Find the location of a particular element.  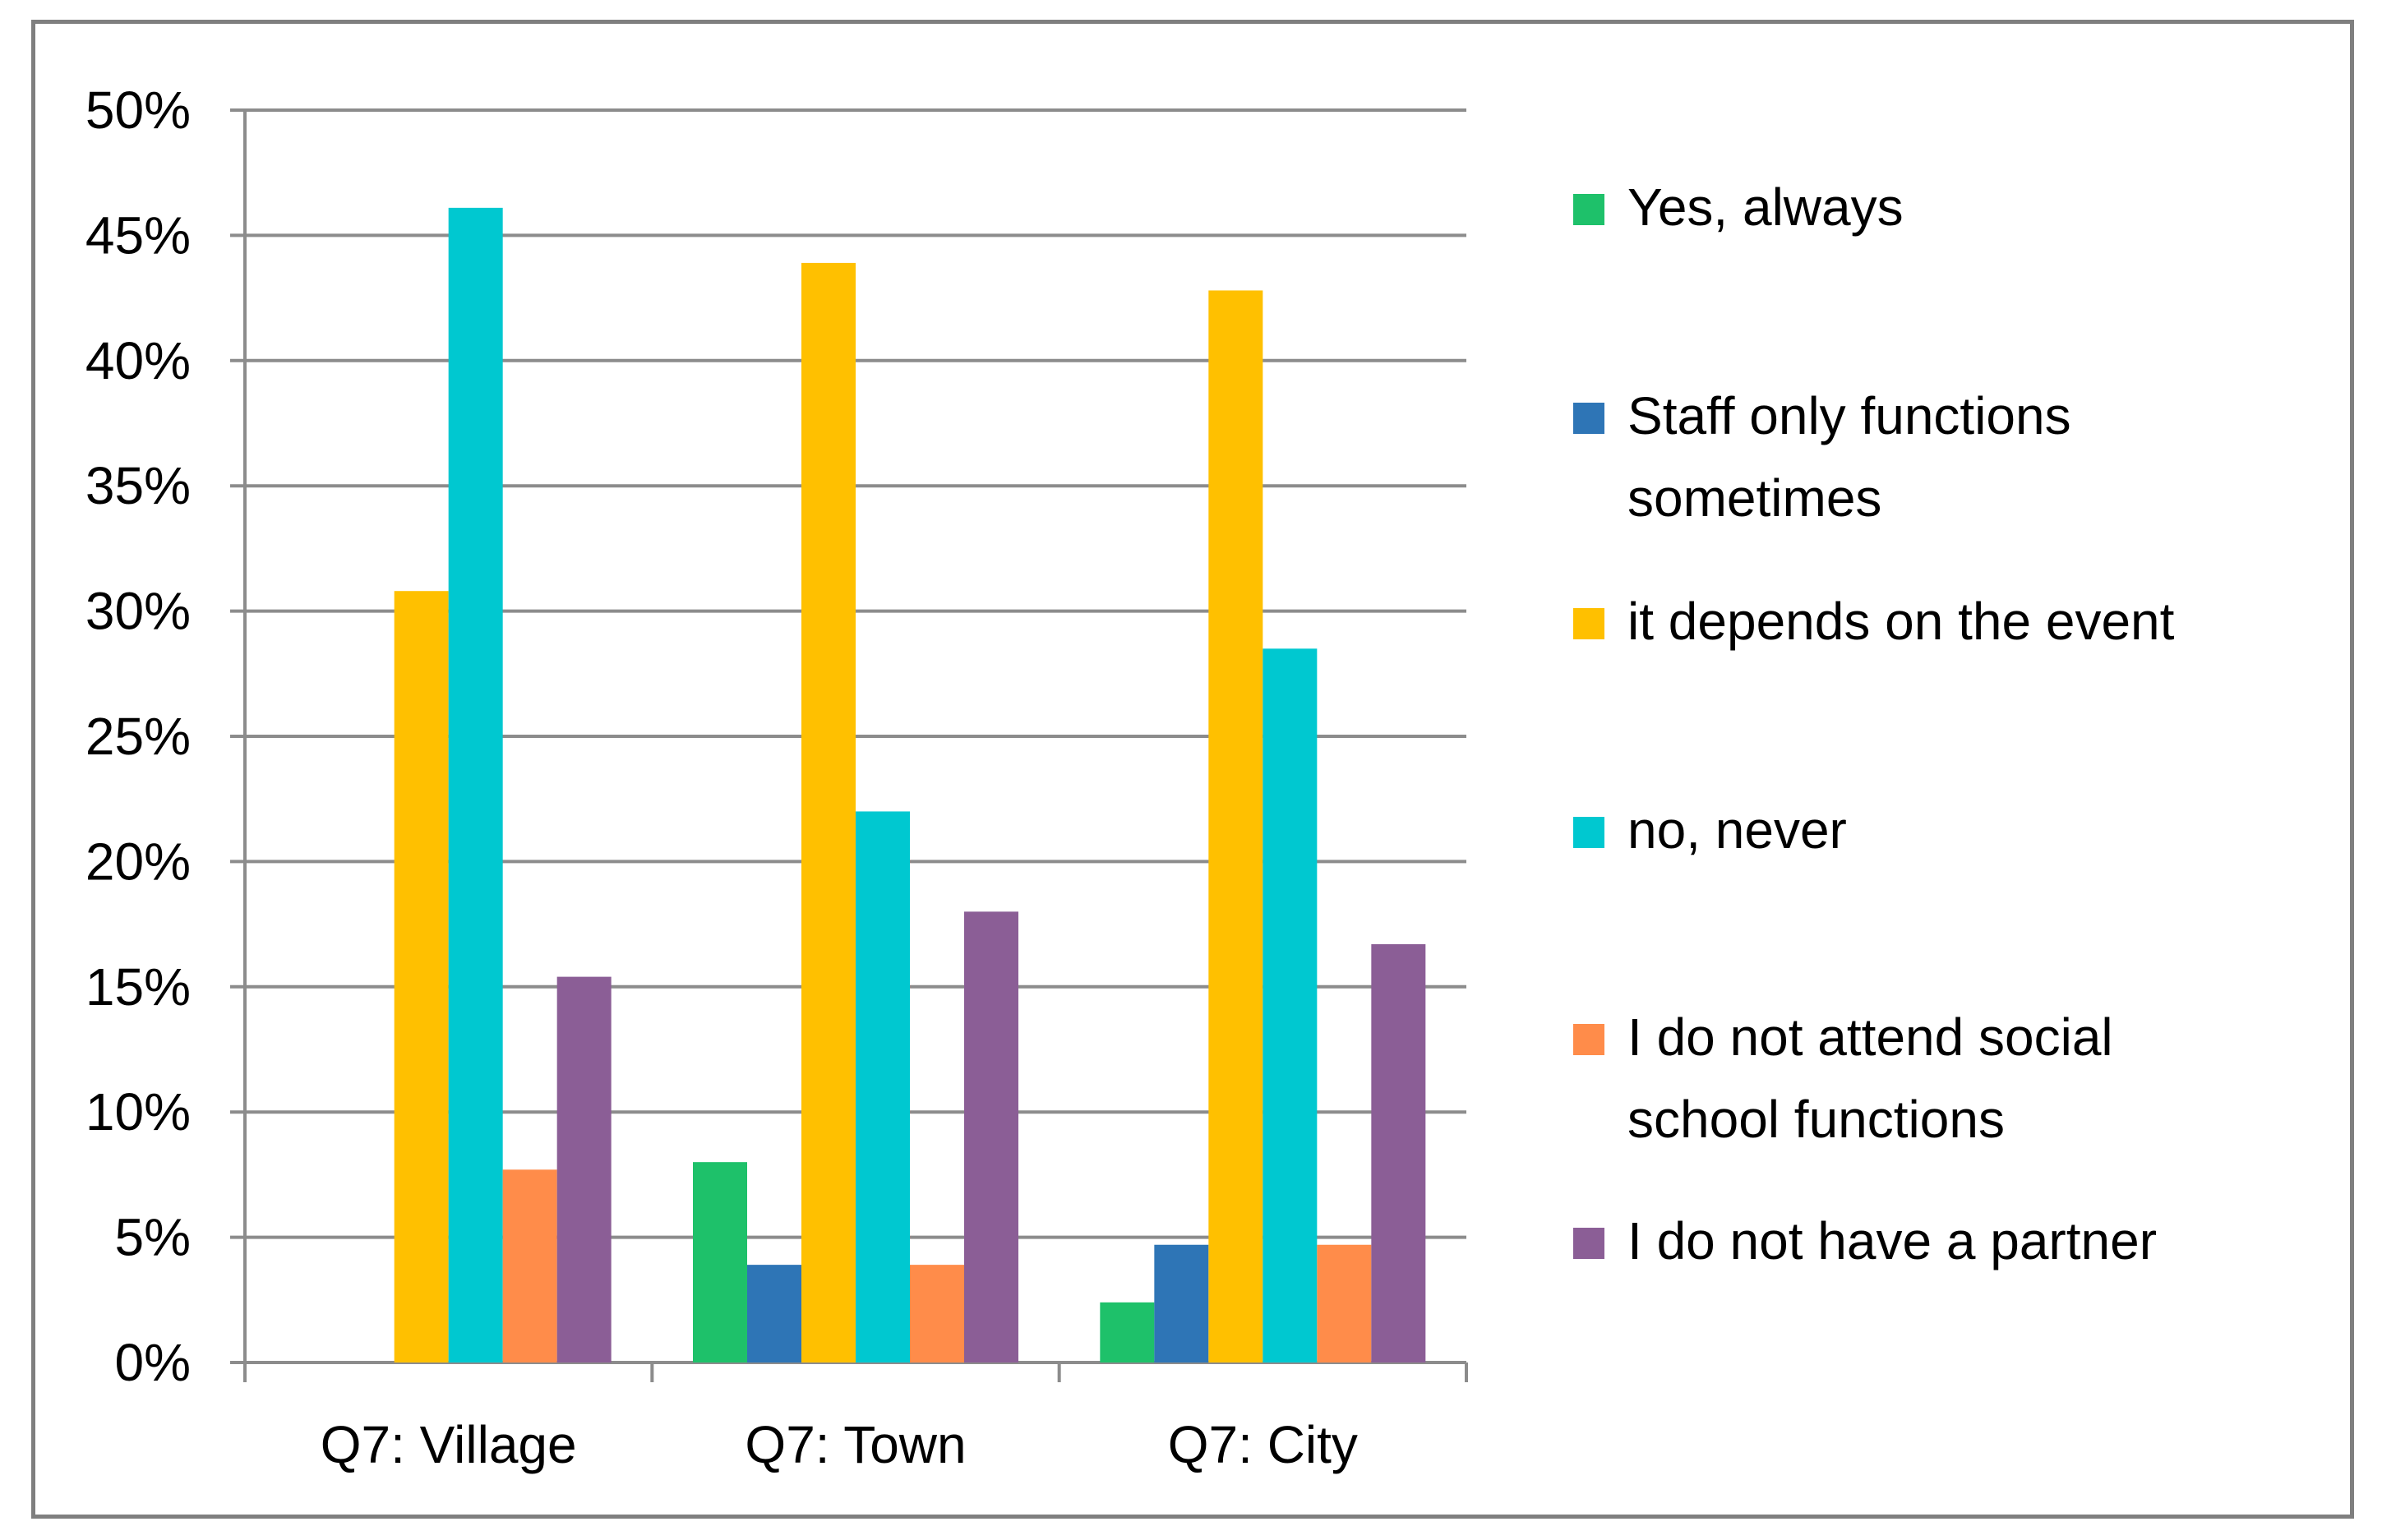

legend-label: sometimes is located at coordinates (1754, 498).